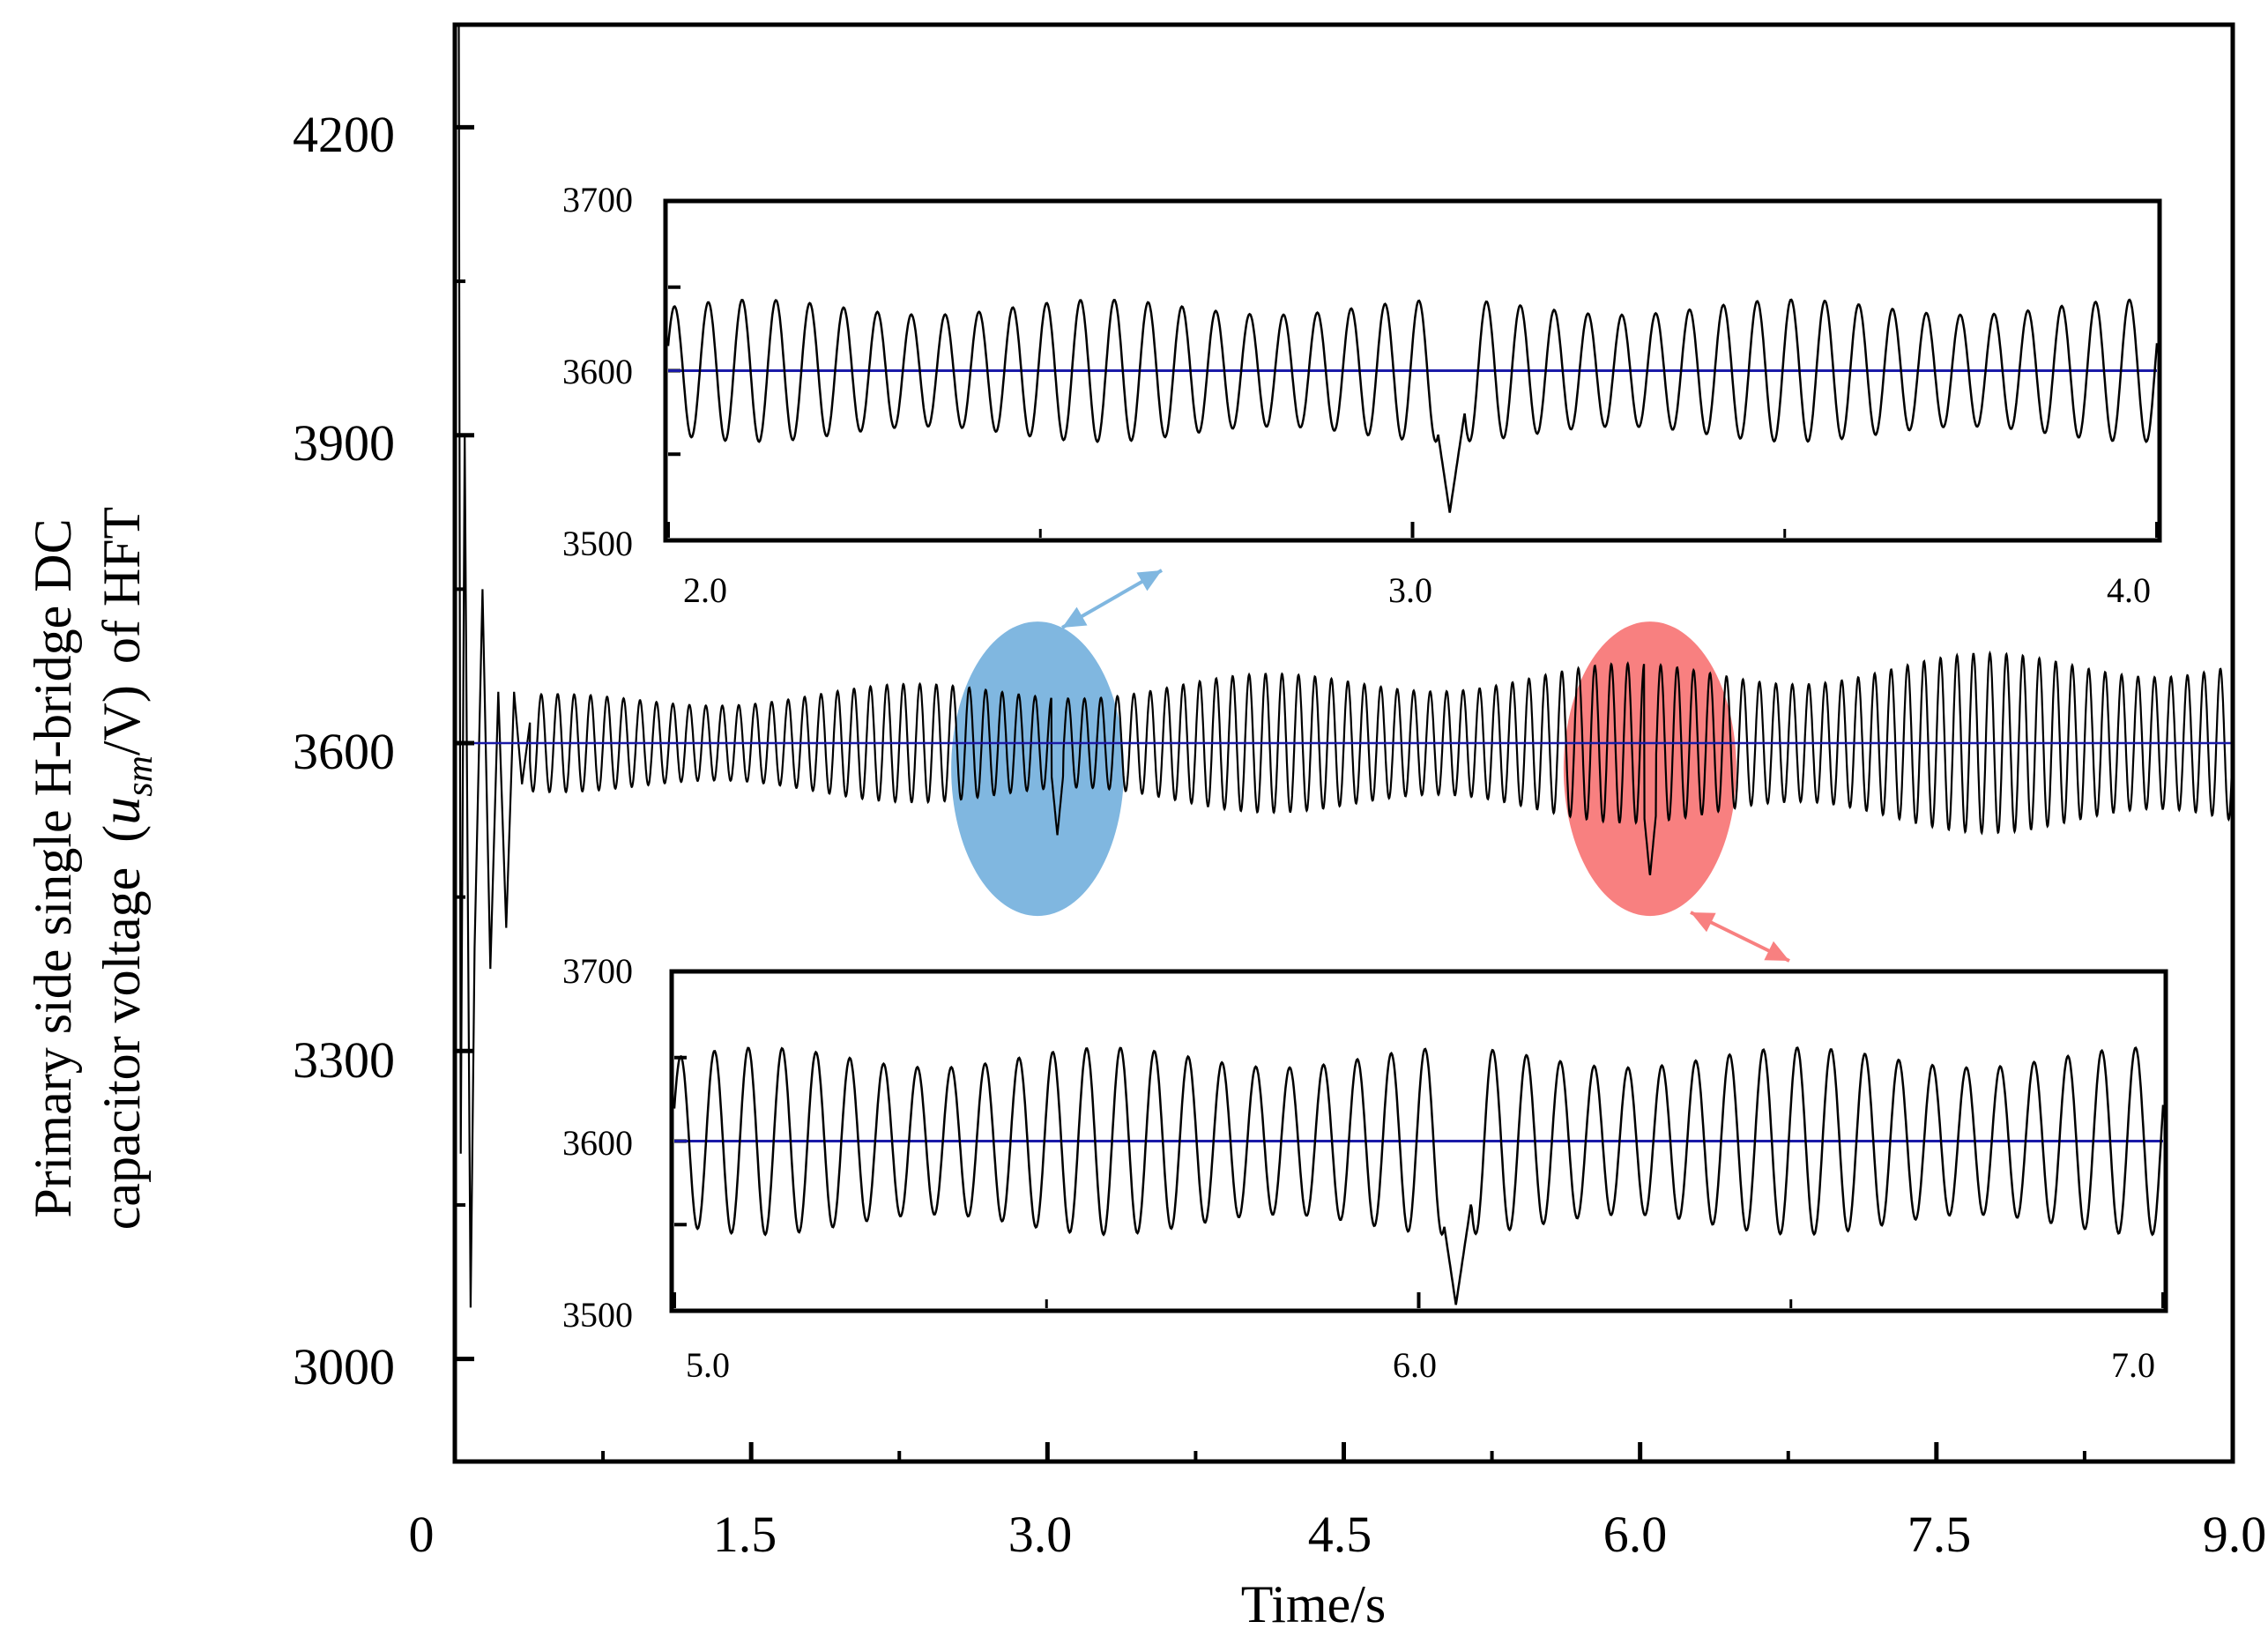 Image resolution: width=2268 pixels, height=1644 pixels. What do you see at coordinates (597, 1315) in the screenshot?
I see `inset-bottom-y-tick-label: 3500` at bounding box center [597, 1315].